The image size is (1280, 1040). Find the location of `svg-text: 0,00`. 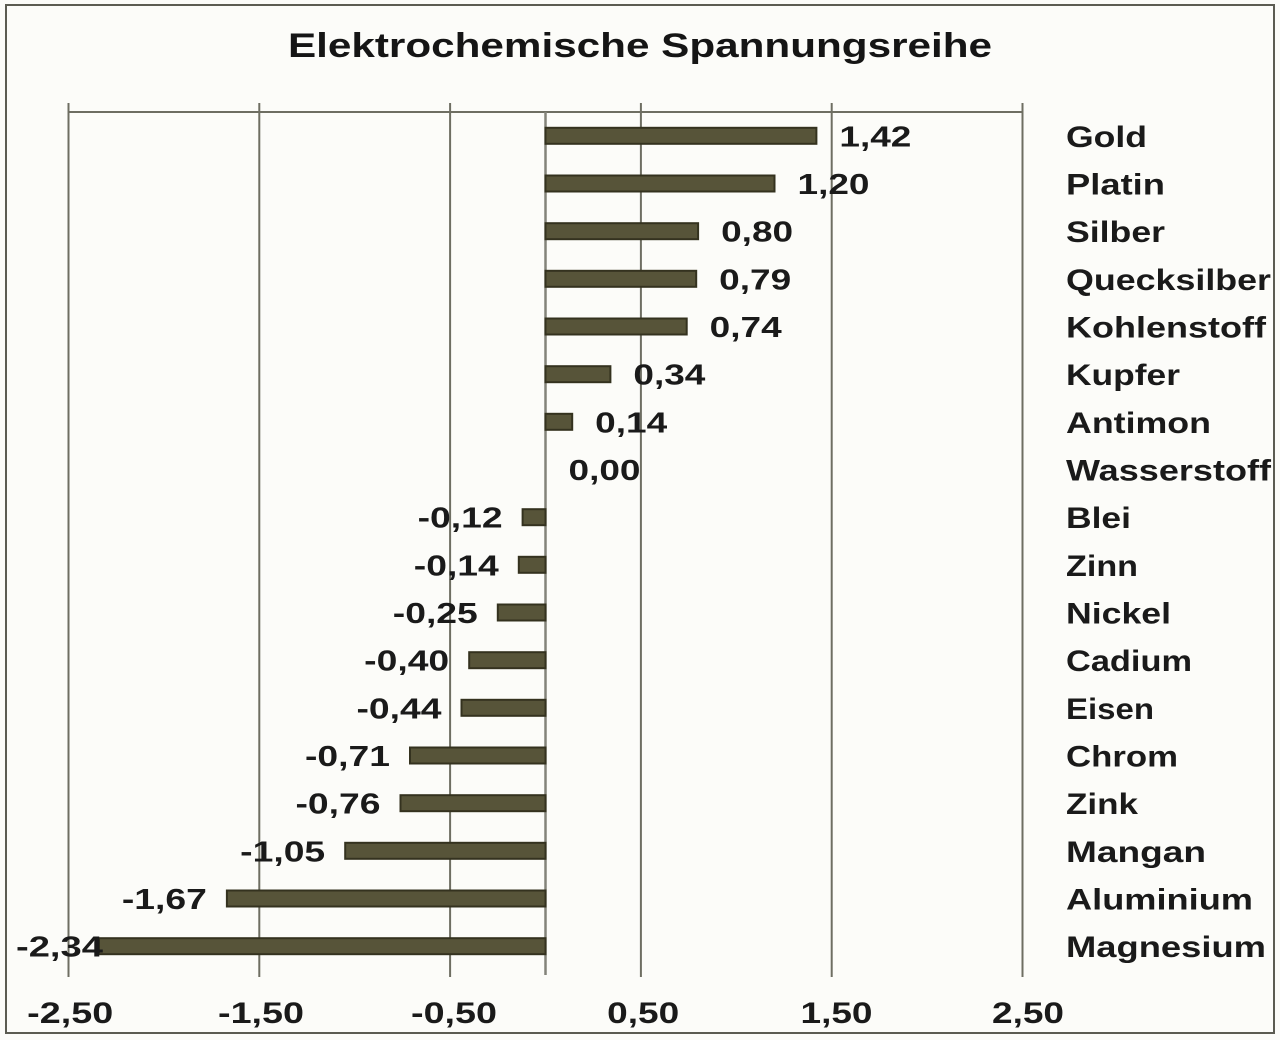

svg-text: 0,00 is located at coordinates (605, 471).